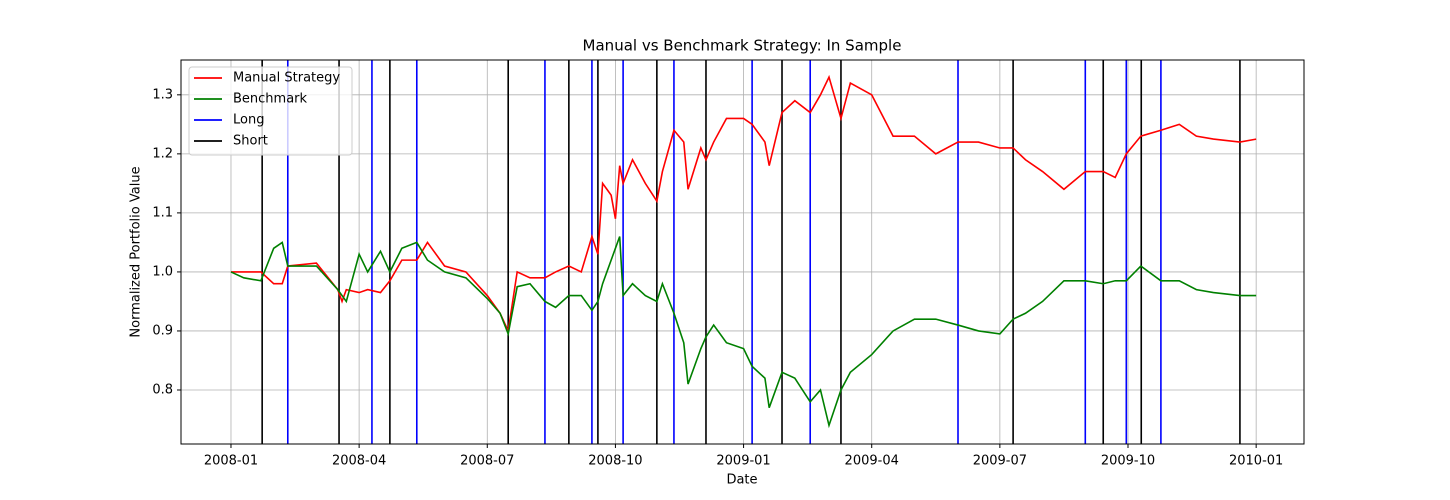 This screenshot has width=1450, height=500. What do you see at coordinates (741, 480) in the screenshot?
I see `x-axis-label: Date` at bounding box center [741, 480].